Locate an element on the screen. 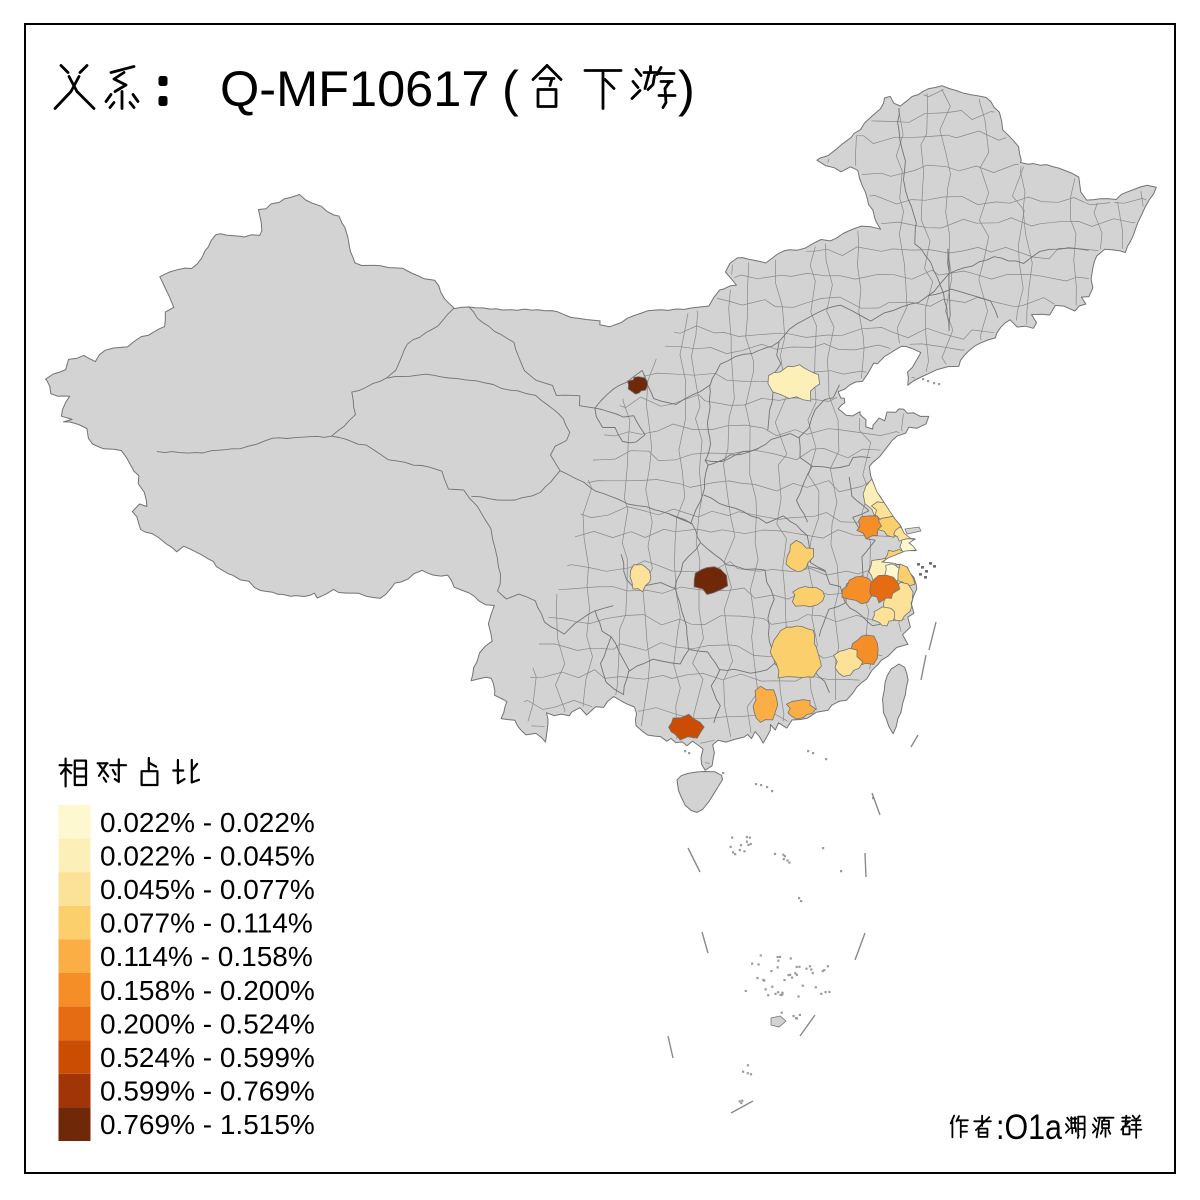  svg-text: 0.022% - 0.045% is located at coordinates (207, 855).